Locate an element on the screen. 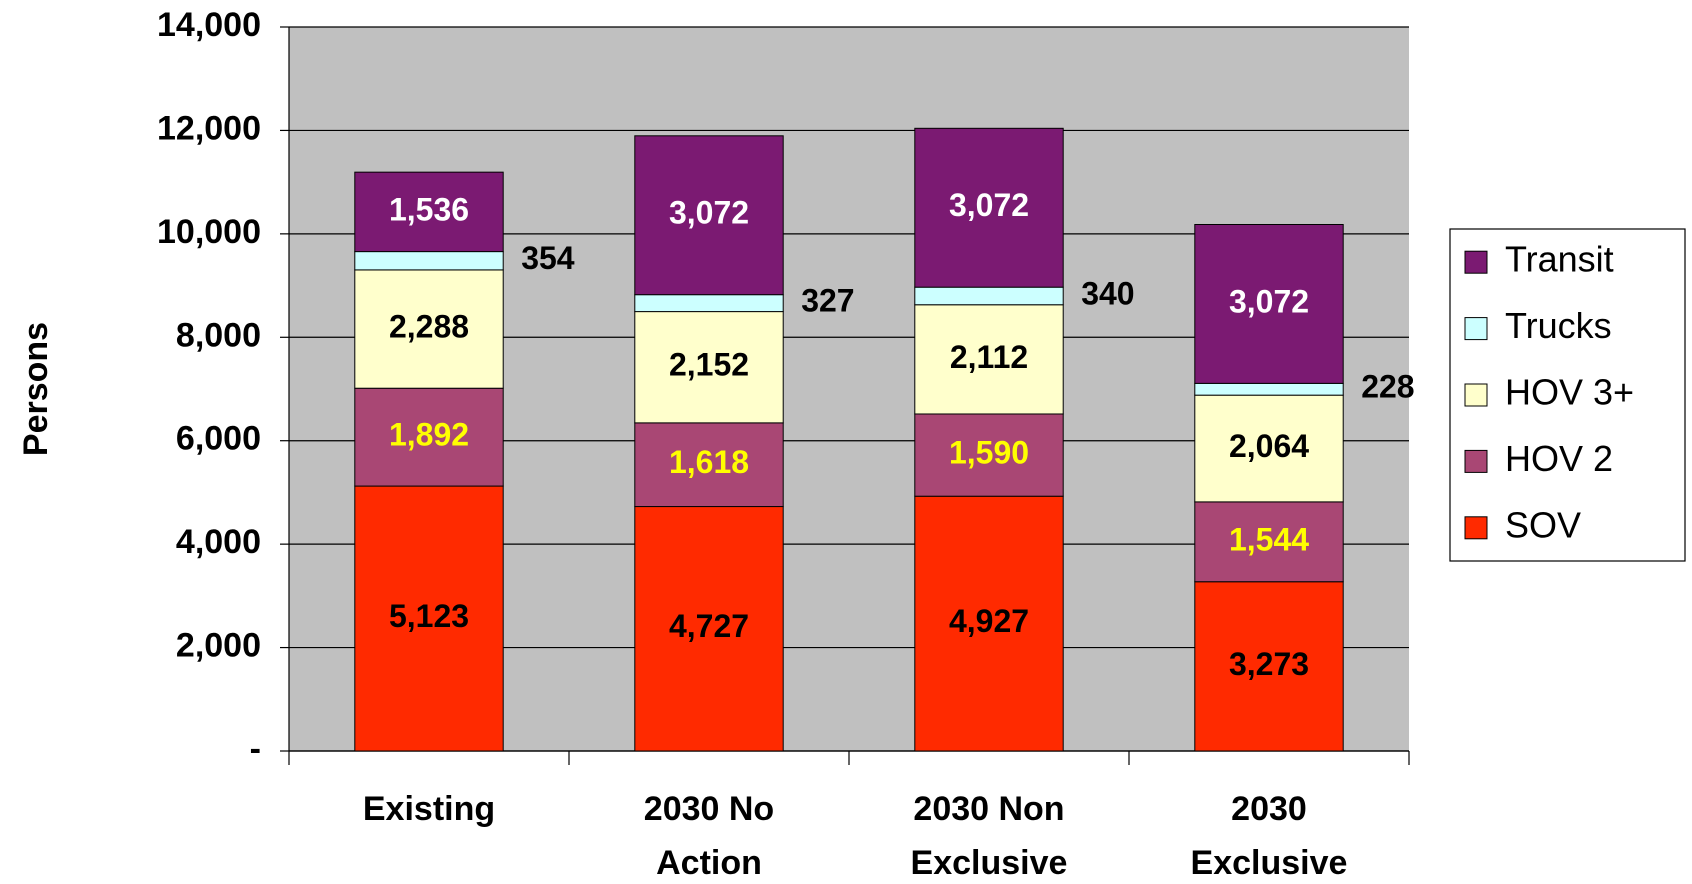 The height and width of the screenshot is (884, 1692). legend-label: Transit is located at coordinates (1559, 259).